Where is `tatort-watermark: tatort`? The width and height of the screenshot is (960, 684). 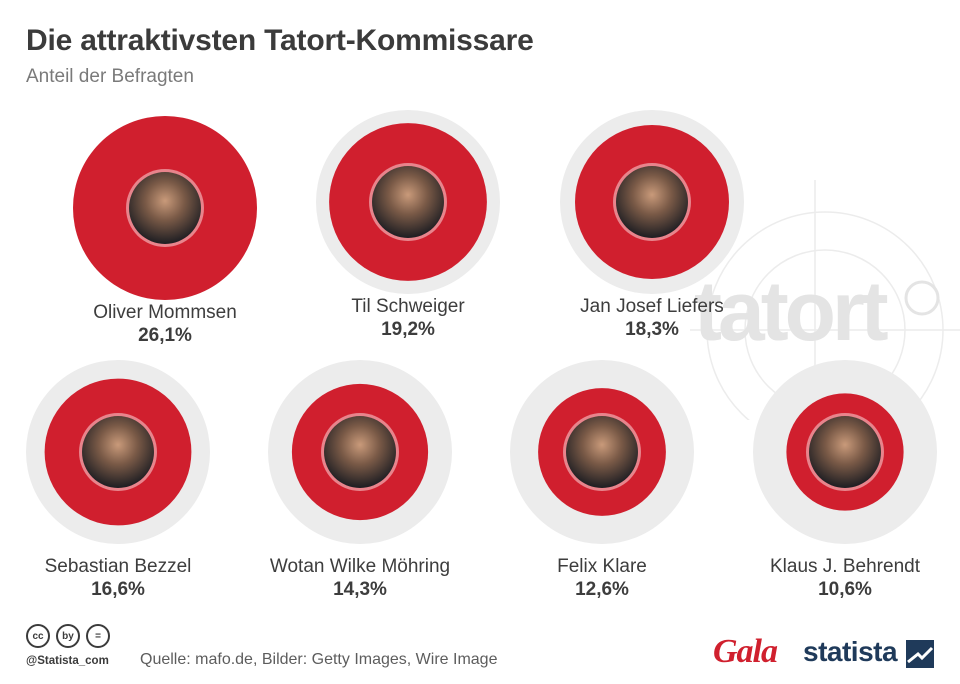 tatort-watermark: tatort is located at coordinates (825, 300).